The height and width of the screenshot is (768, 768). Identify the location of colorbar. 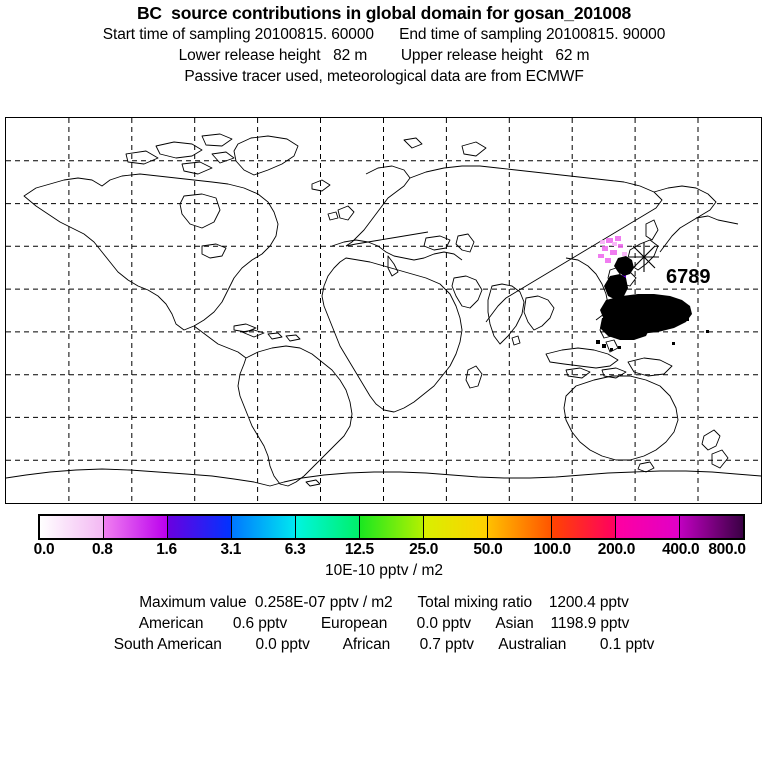
(391, 527).